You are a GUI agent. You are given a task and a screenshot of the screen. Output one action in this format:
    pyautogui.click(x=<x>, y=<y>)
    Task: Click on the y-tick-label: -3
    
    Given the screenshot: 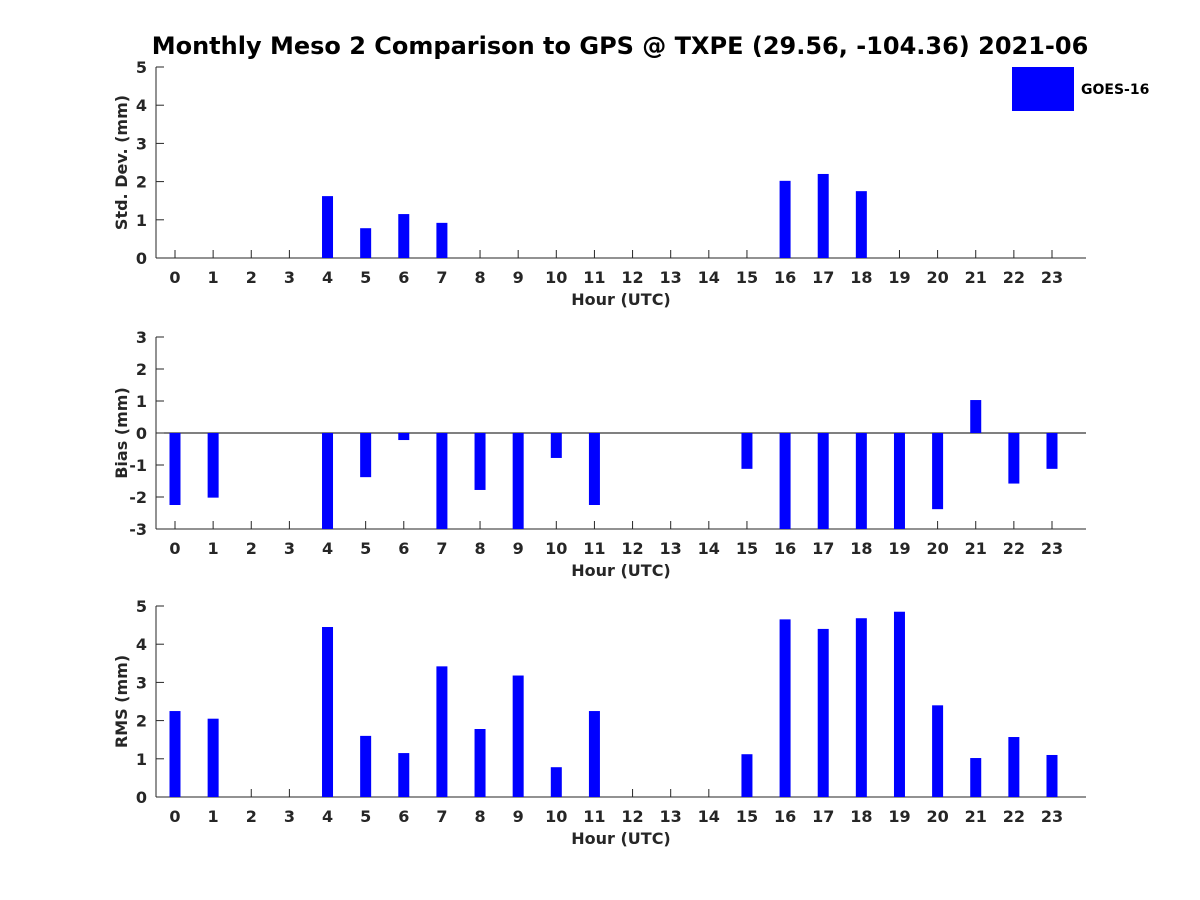 What is the action you would take?
    pyautogui.click(x=138, y=529)
    